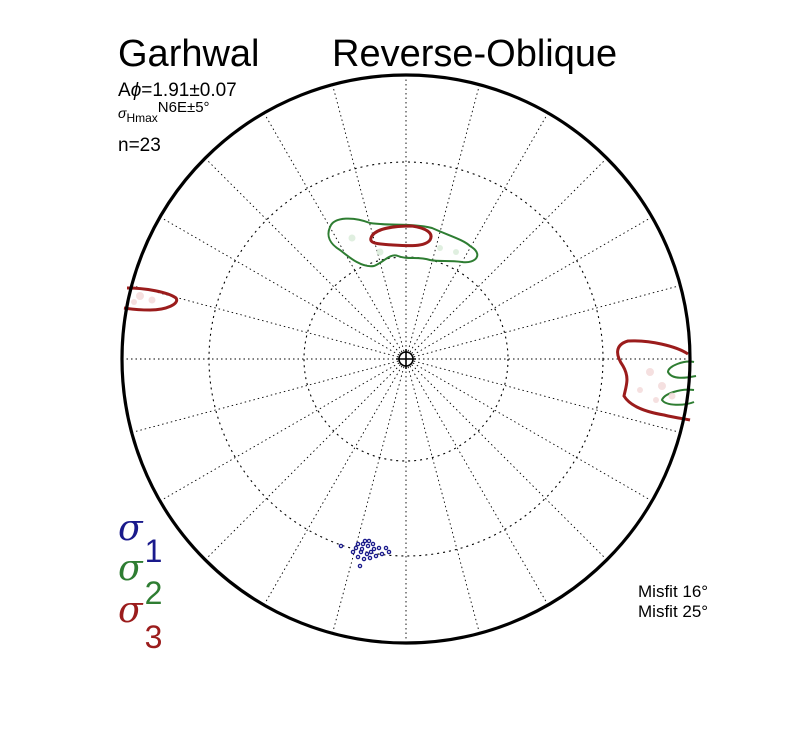 This screenshot has width=788, height=744. I want to click on misfit-2: Misfit 25°, so click(673, 611).